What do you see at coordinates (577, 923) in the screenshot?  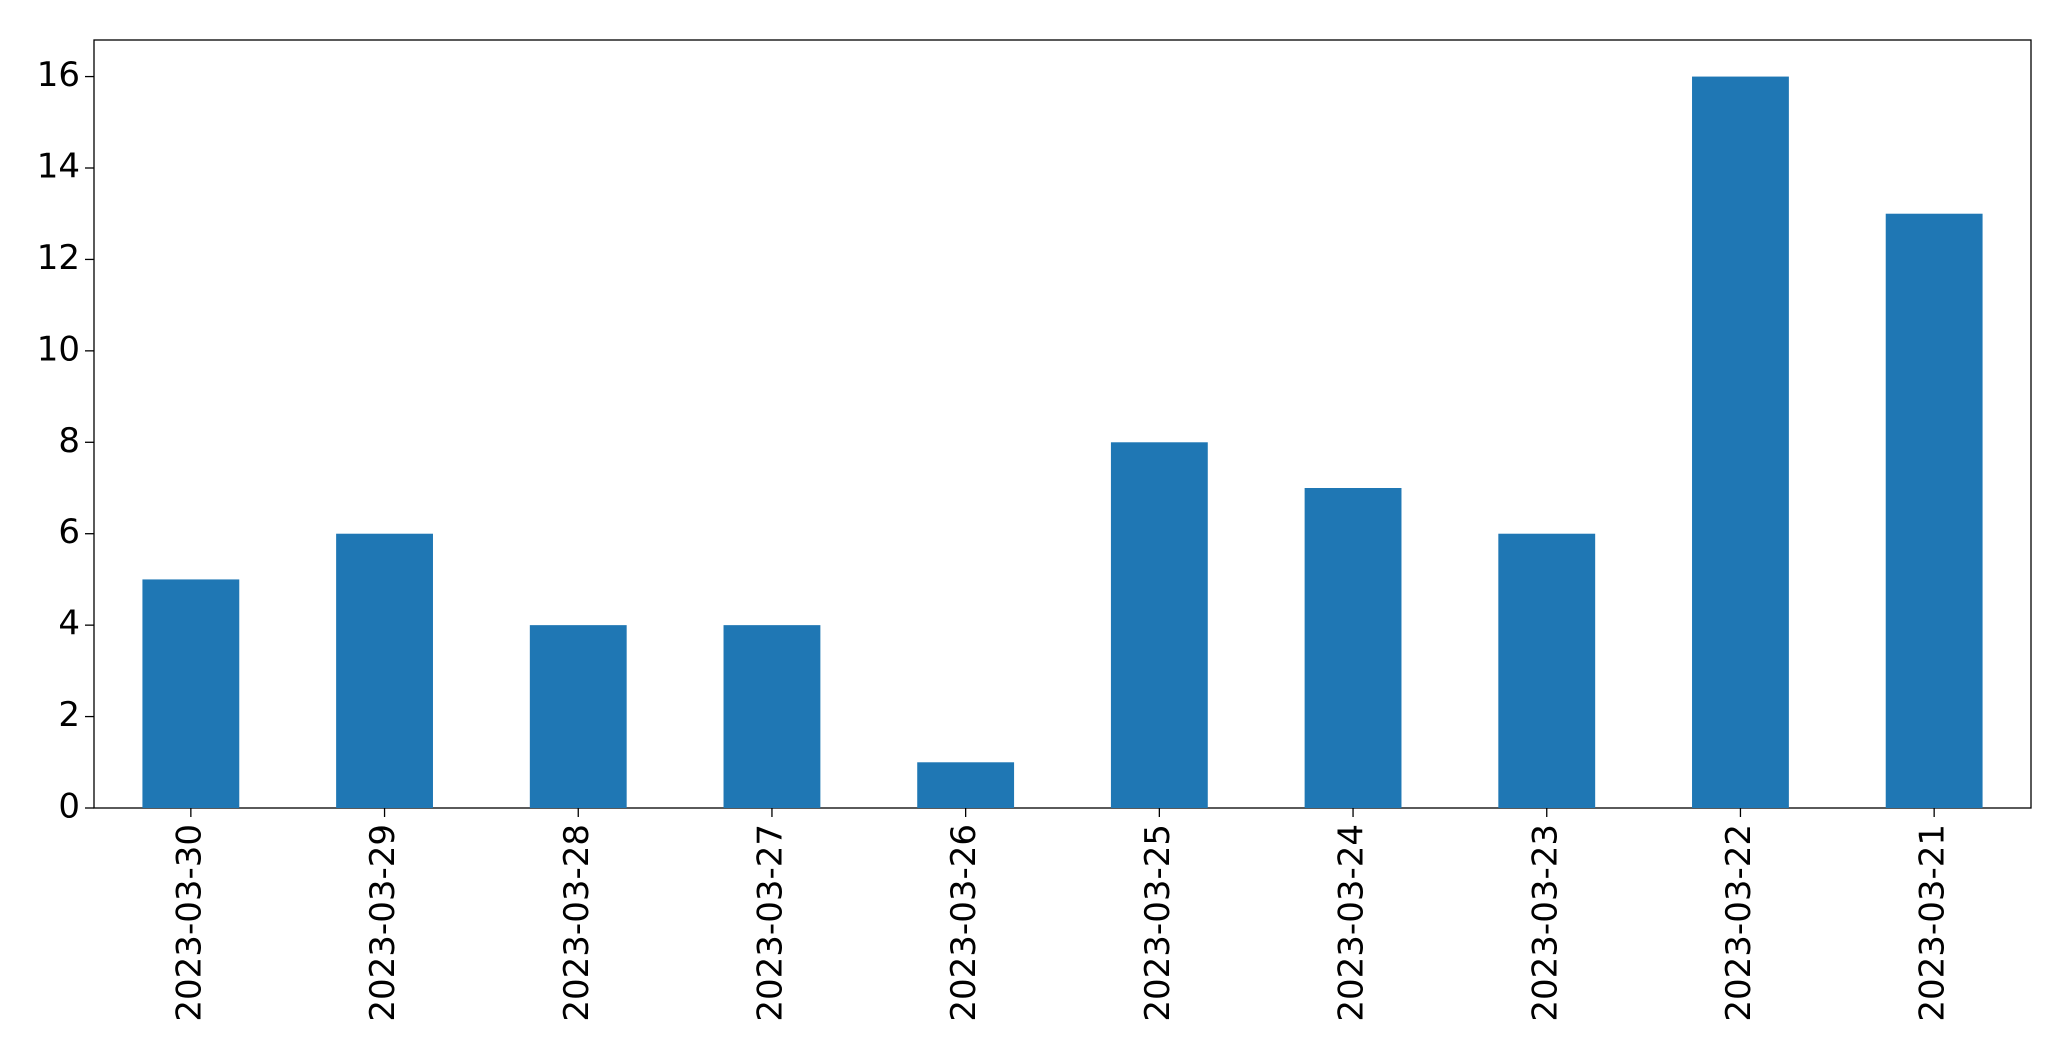 I see `x-tick-label: 2023-03-28` at bounding box center [577, 923].